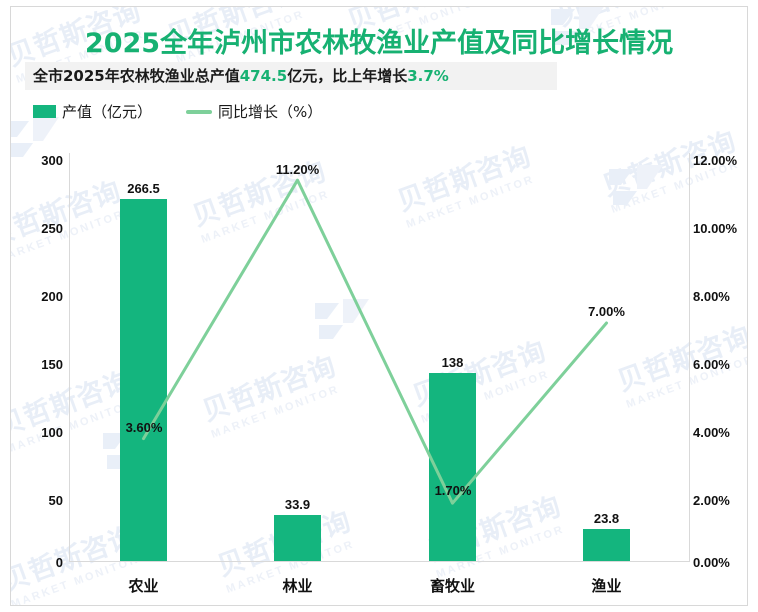 This screenshot has width=758, height=612. Describe the element at coordinates (711, 562) in the screenshot. I see `y-axis-right-tick: 0.00%` at that location.